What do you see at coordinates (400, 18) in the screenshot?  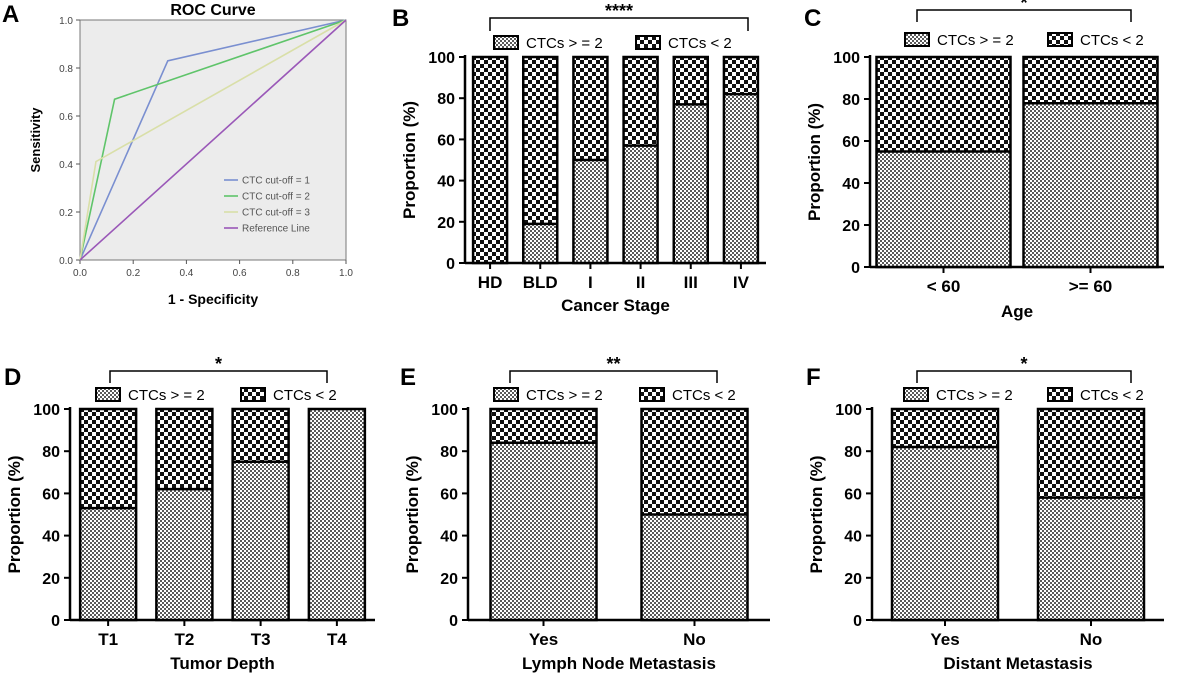 I see `panel-letter-b: B` at bounding box center [400, 18].